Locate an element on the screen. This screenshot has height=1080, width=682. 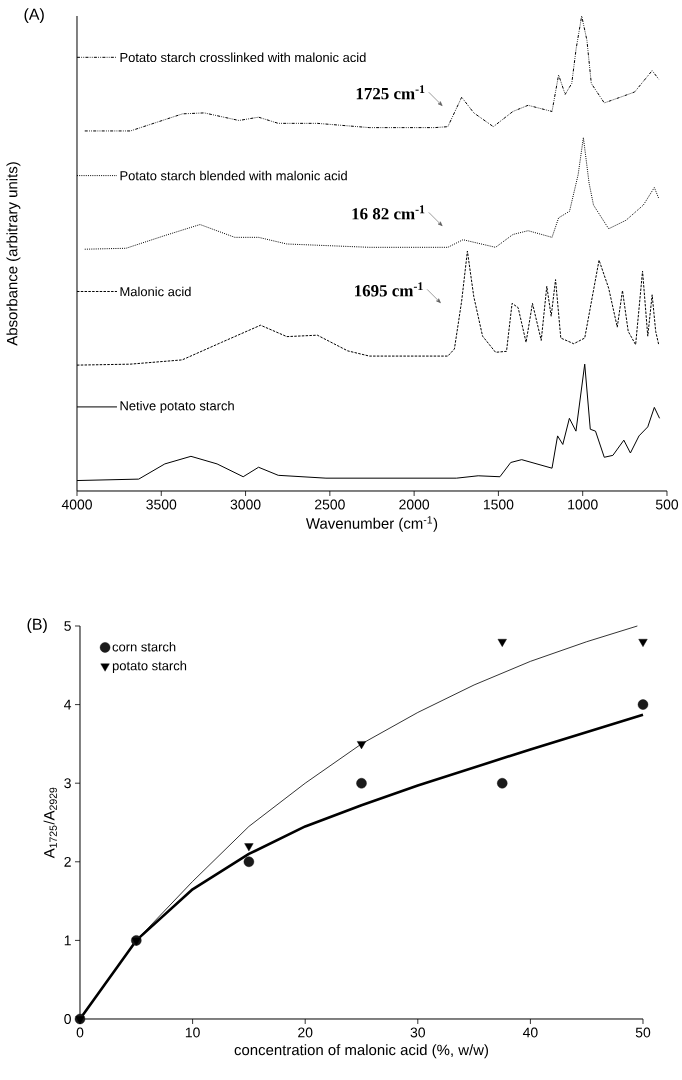
chart-title: (B) is located at coordinates (37, 626).